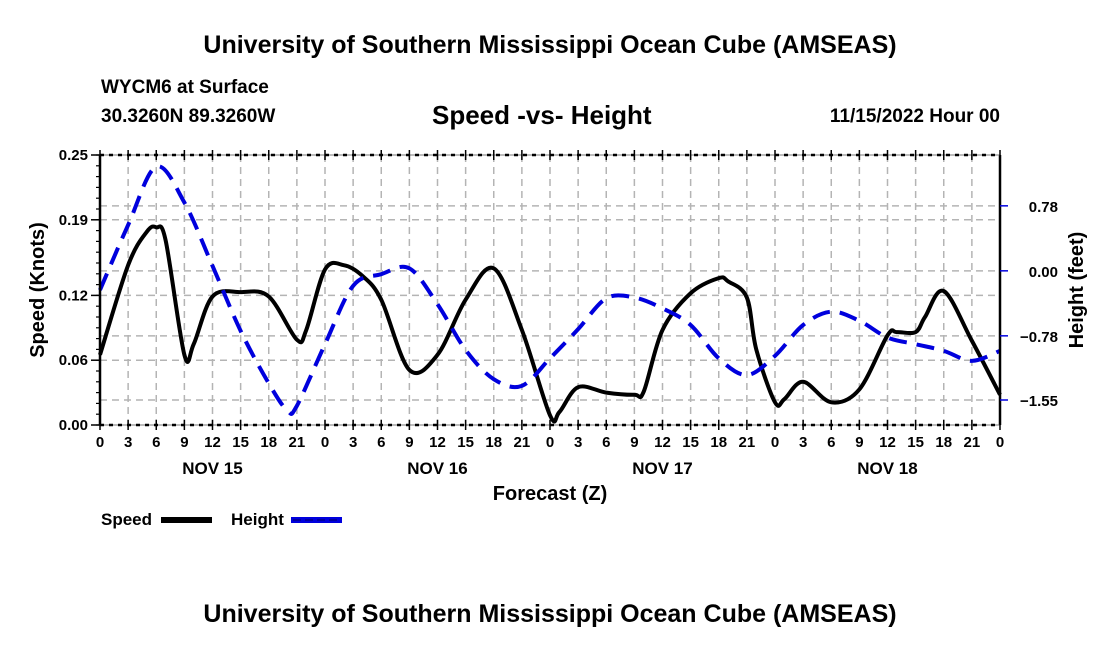  Describe the element at coordinates (437, 468) in the screenshot. I see `day-label: NOV 16` at that location.